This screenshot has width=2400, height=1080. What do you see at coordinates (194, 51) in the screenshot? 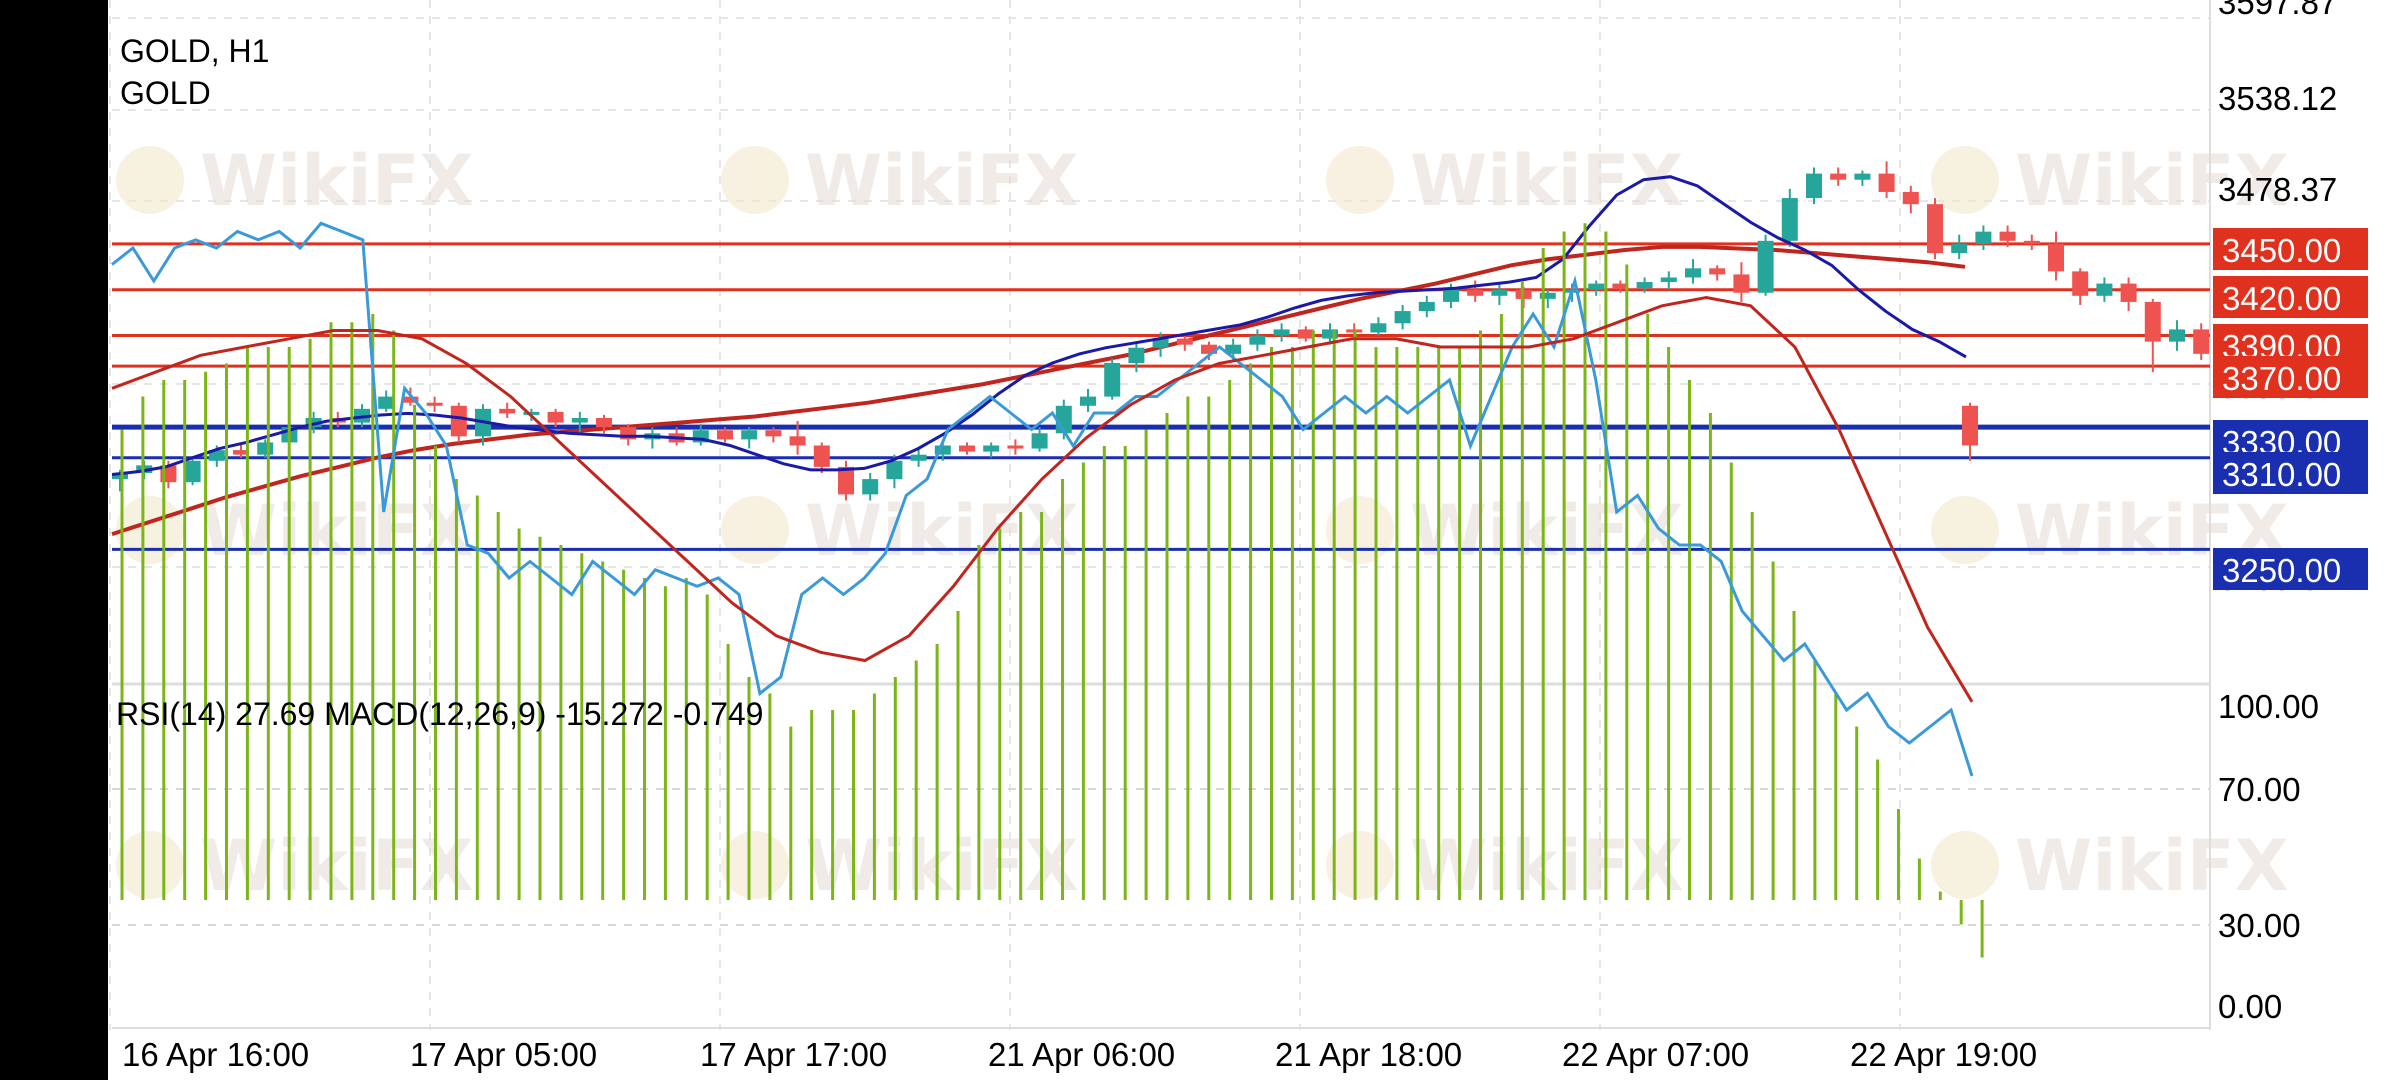
I see `symbol-title: GOLD, H1` at bounding box center [194, 51].